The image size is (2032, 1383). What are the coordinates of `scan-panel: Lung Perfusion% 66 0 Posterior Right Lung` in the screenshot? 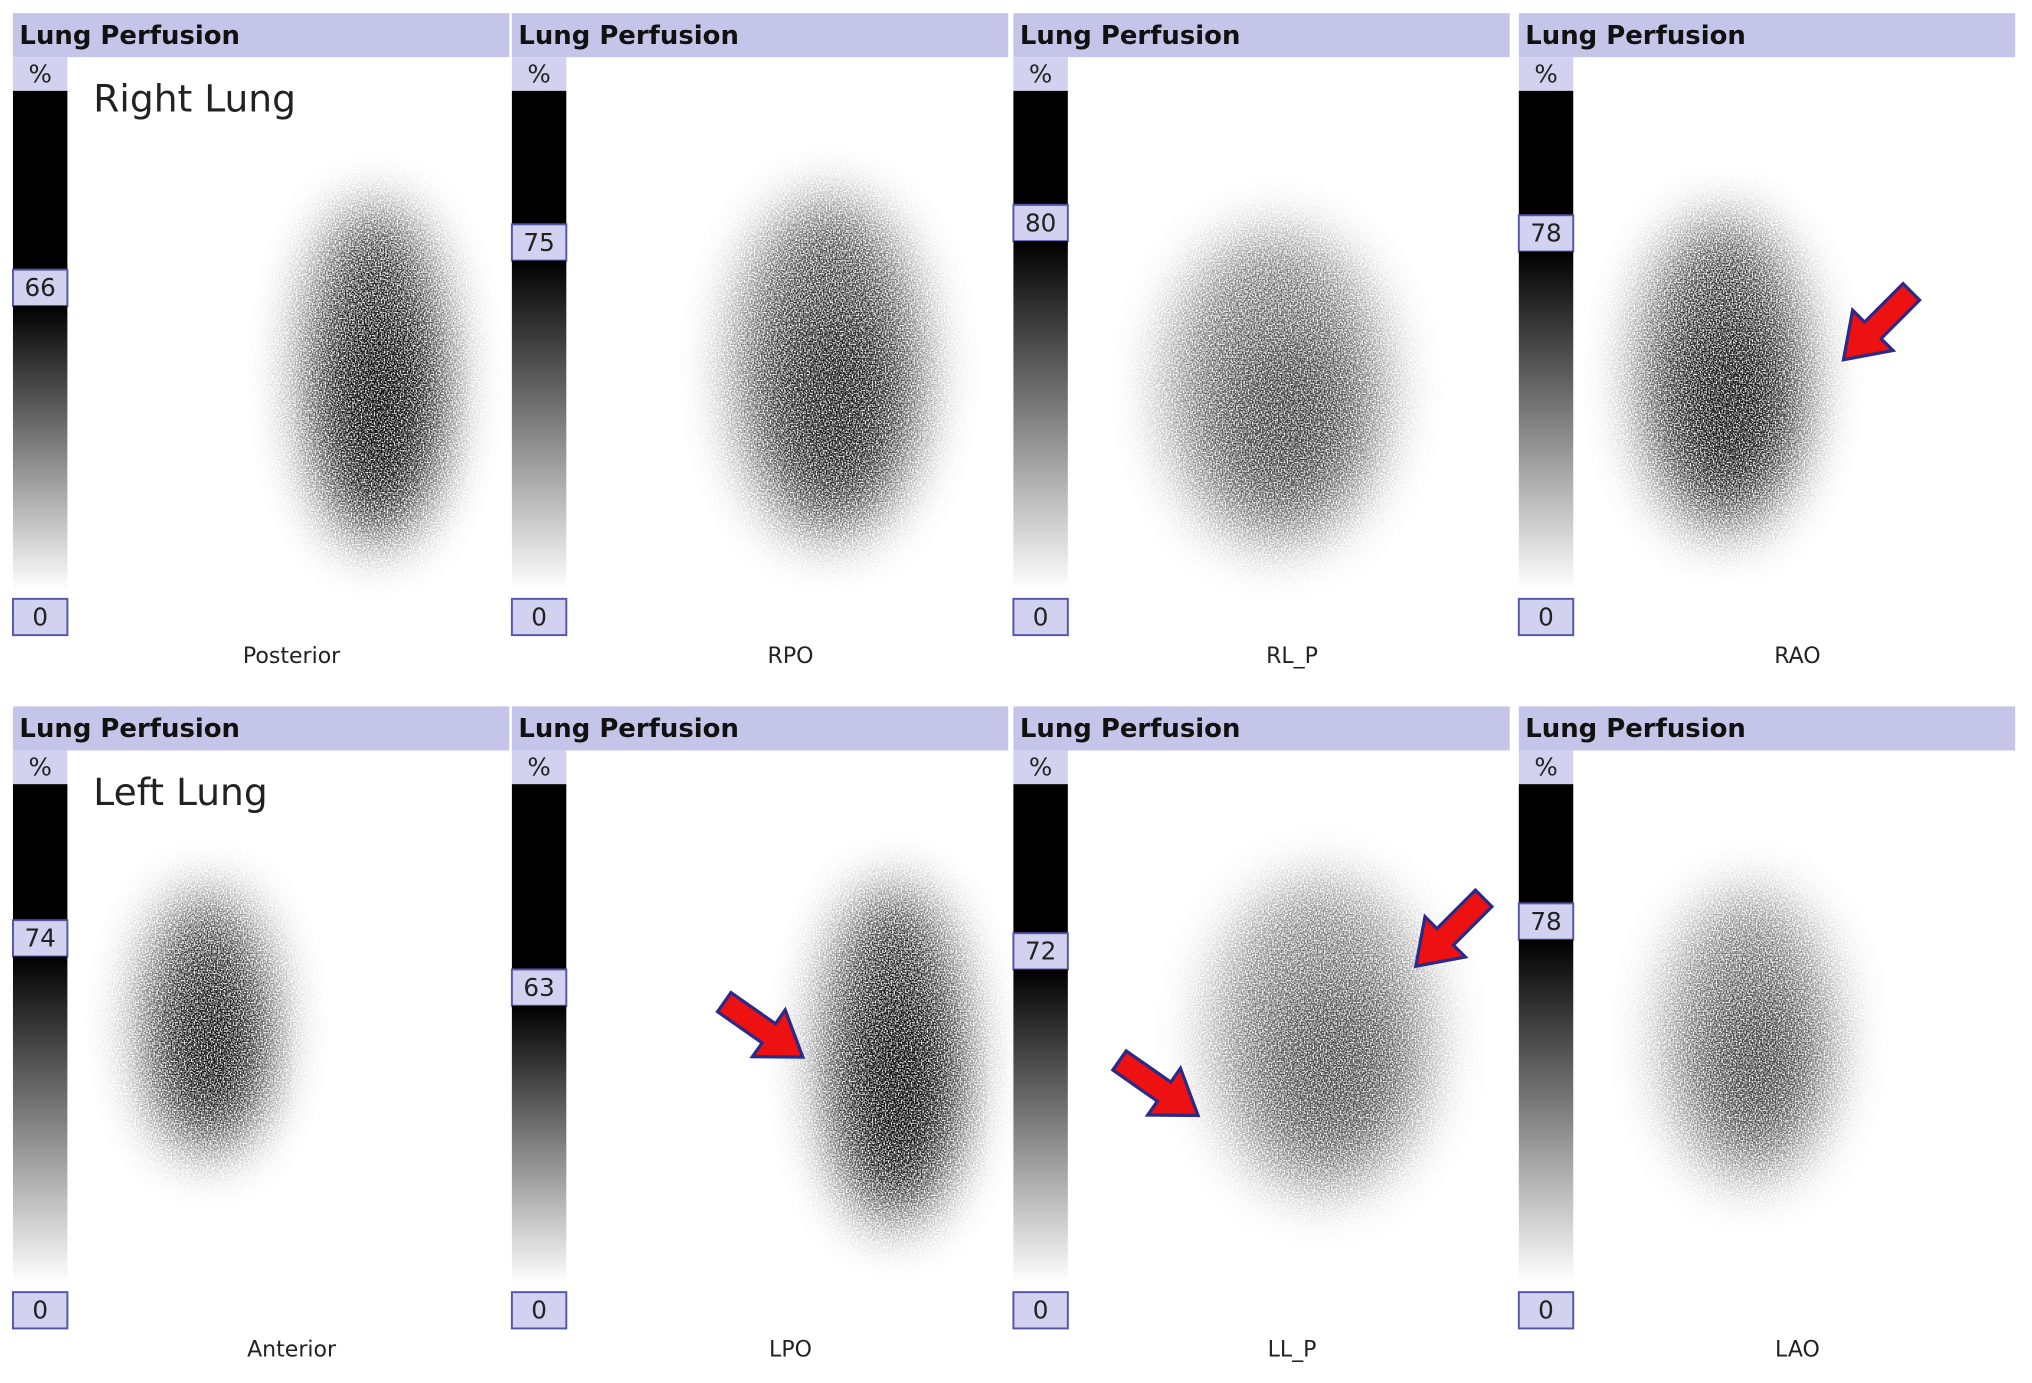 It's located at (260, 341).